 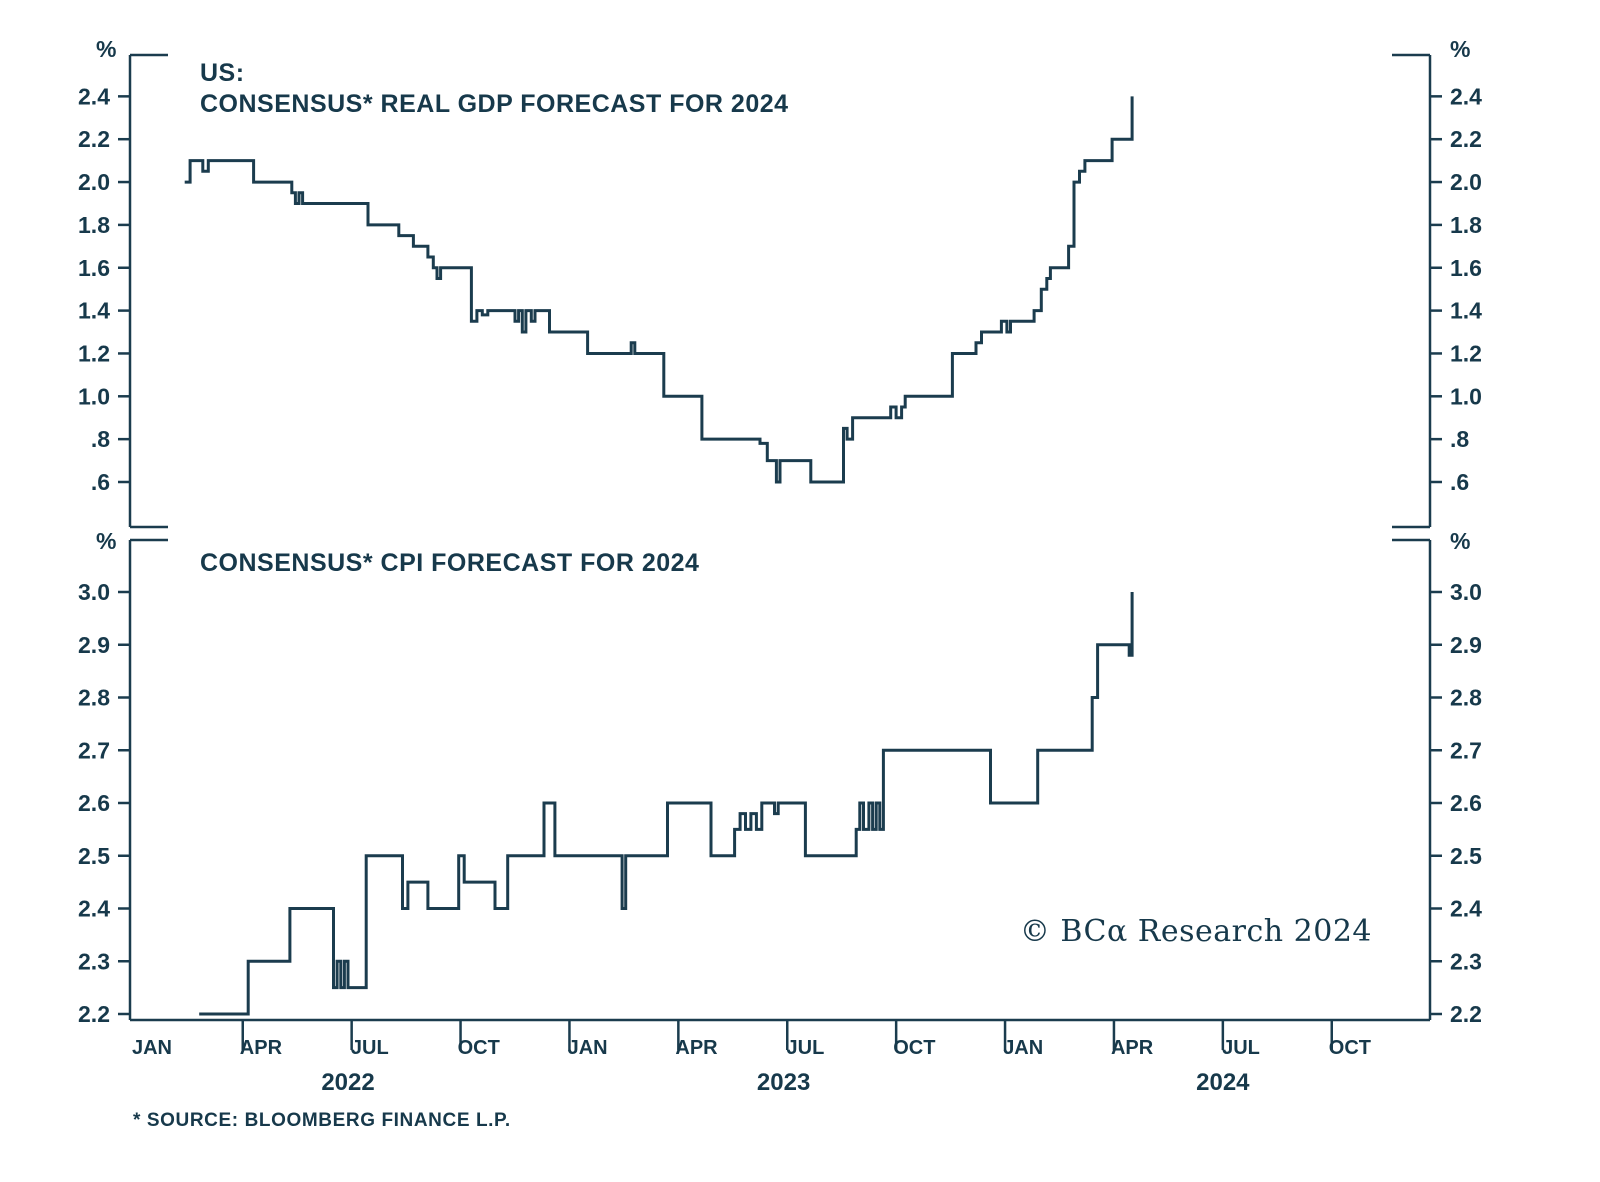 I want to click on y-axis-label-left: 1.0, so click(x=94, y=396).